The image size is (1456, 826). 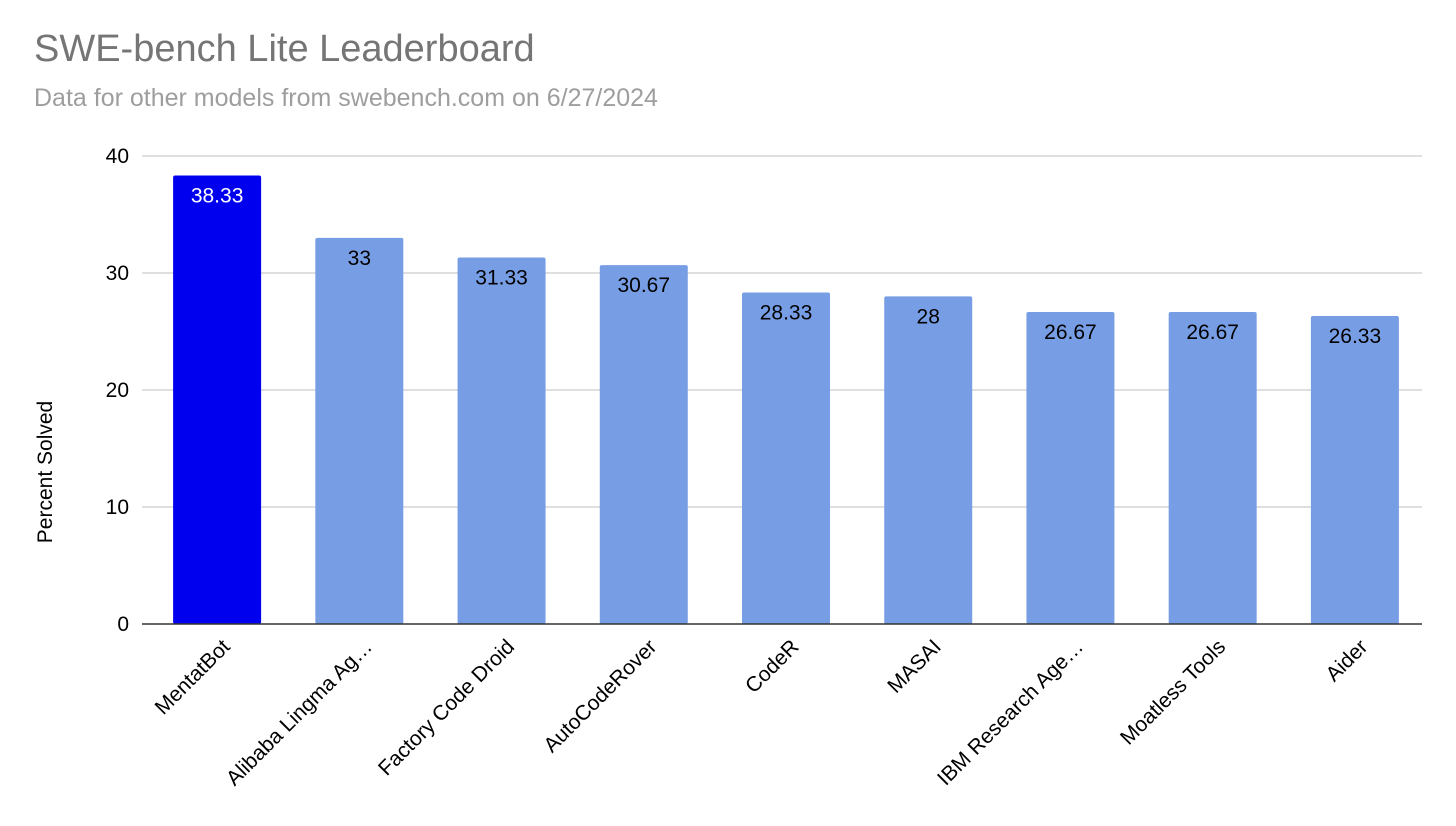 I want to click on x-tick-label: MASAI, so click(x=914, y=666).